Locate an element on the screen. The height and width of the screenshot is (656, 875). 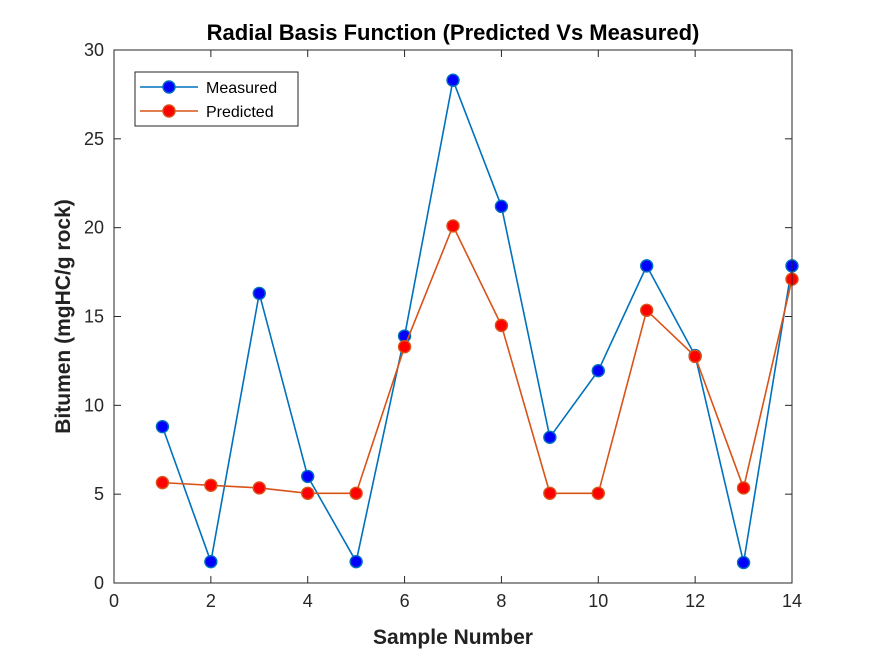
legend-label: Measured is located at coordinates (241, 88).